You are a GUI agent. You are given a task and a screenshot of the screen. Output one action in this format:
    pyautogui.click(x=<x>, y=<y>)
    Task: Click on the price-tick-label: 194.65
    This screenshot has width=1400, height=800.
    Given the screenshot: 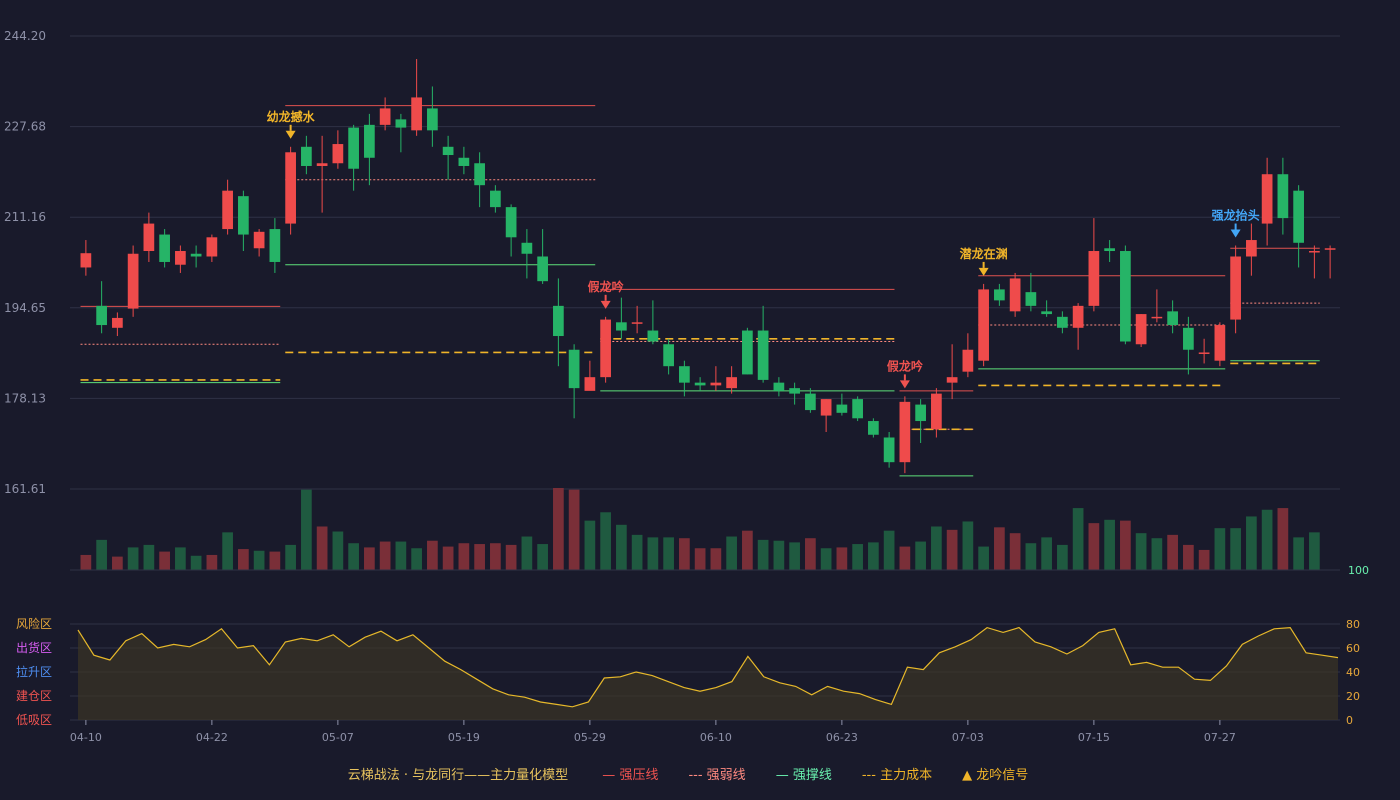 What is the action you would take?
    pyautogui.click(x=25, y=308)
    